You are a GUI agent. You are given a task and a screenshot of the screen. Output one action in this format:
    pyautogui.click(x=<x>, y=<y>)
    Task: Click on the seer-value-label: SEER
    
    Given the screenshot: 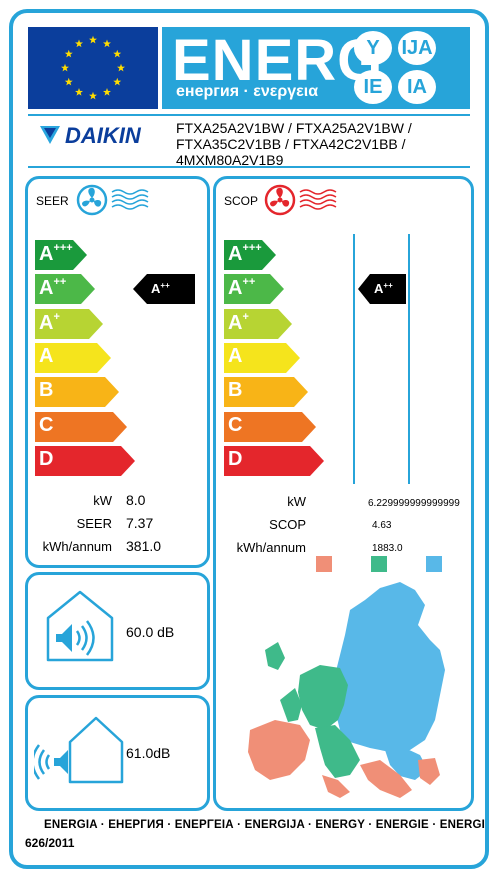 What is the action you would take?
    pyautogui.click(x=94, y=523)
    